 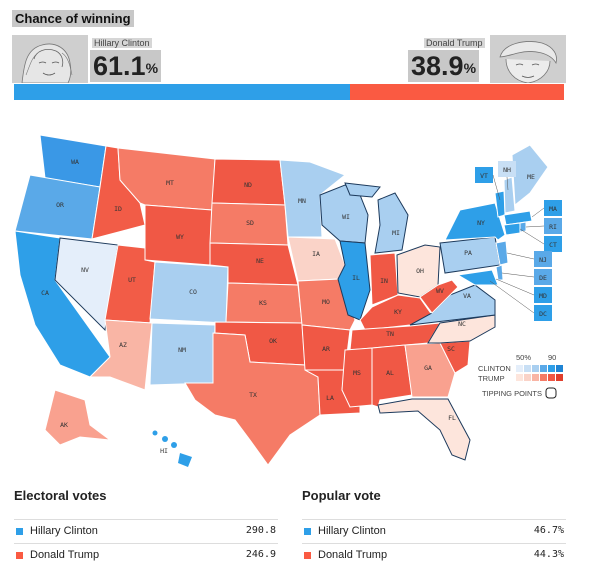 What do you see at coordinates (477, 277) in the screenshot?
I see `state-md` at bounding box center [477, 277].